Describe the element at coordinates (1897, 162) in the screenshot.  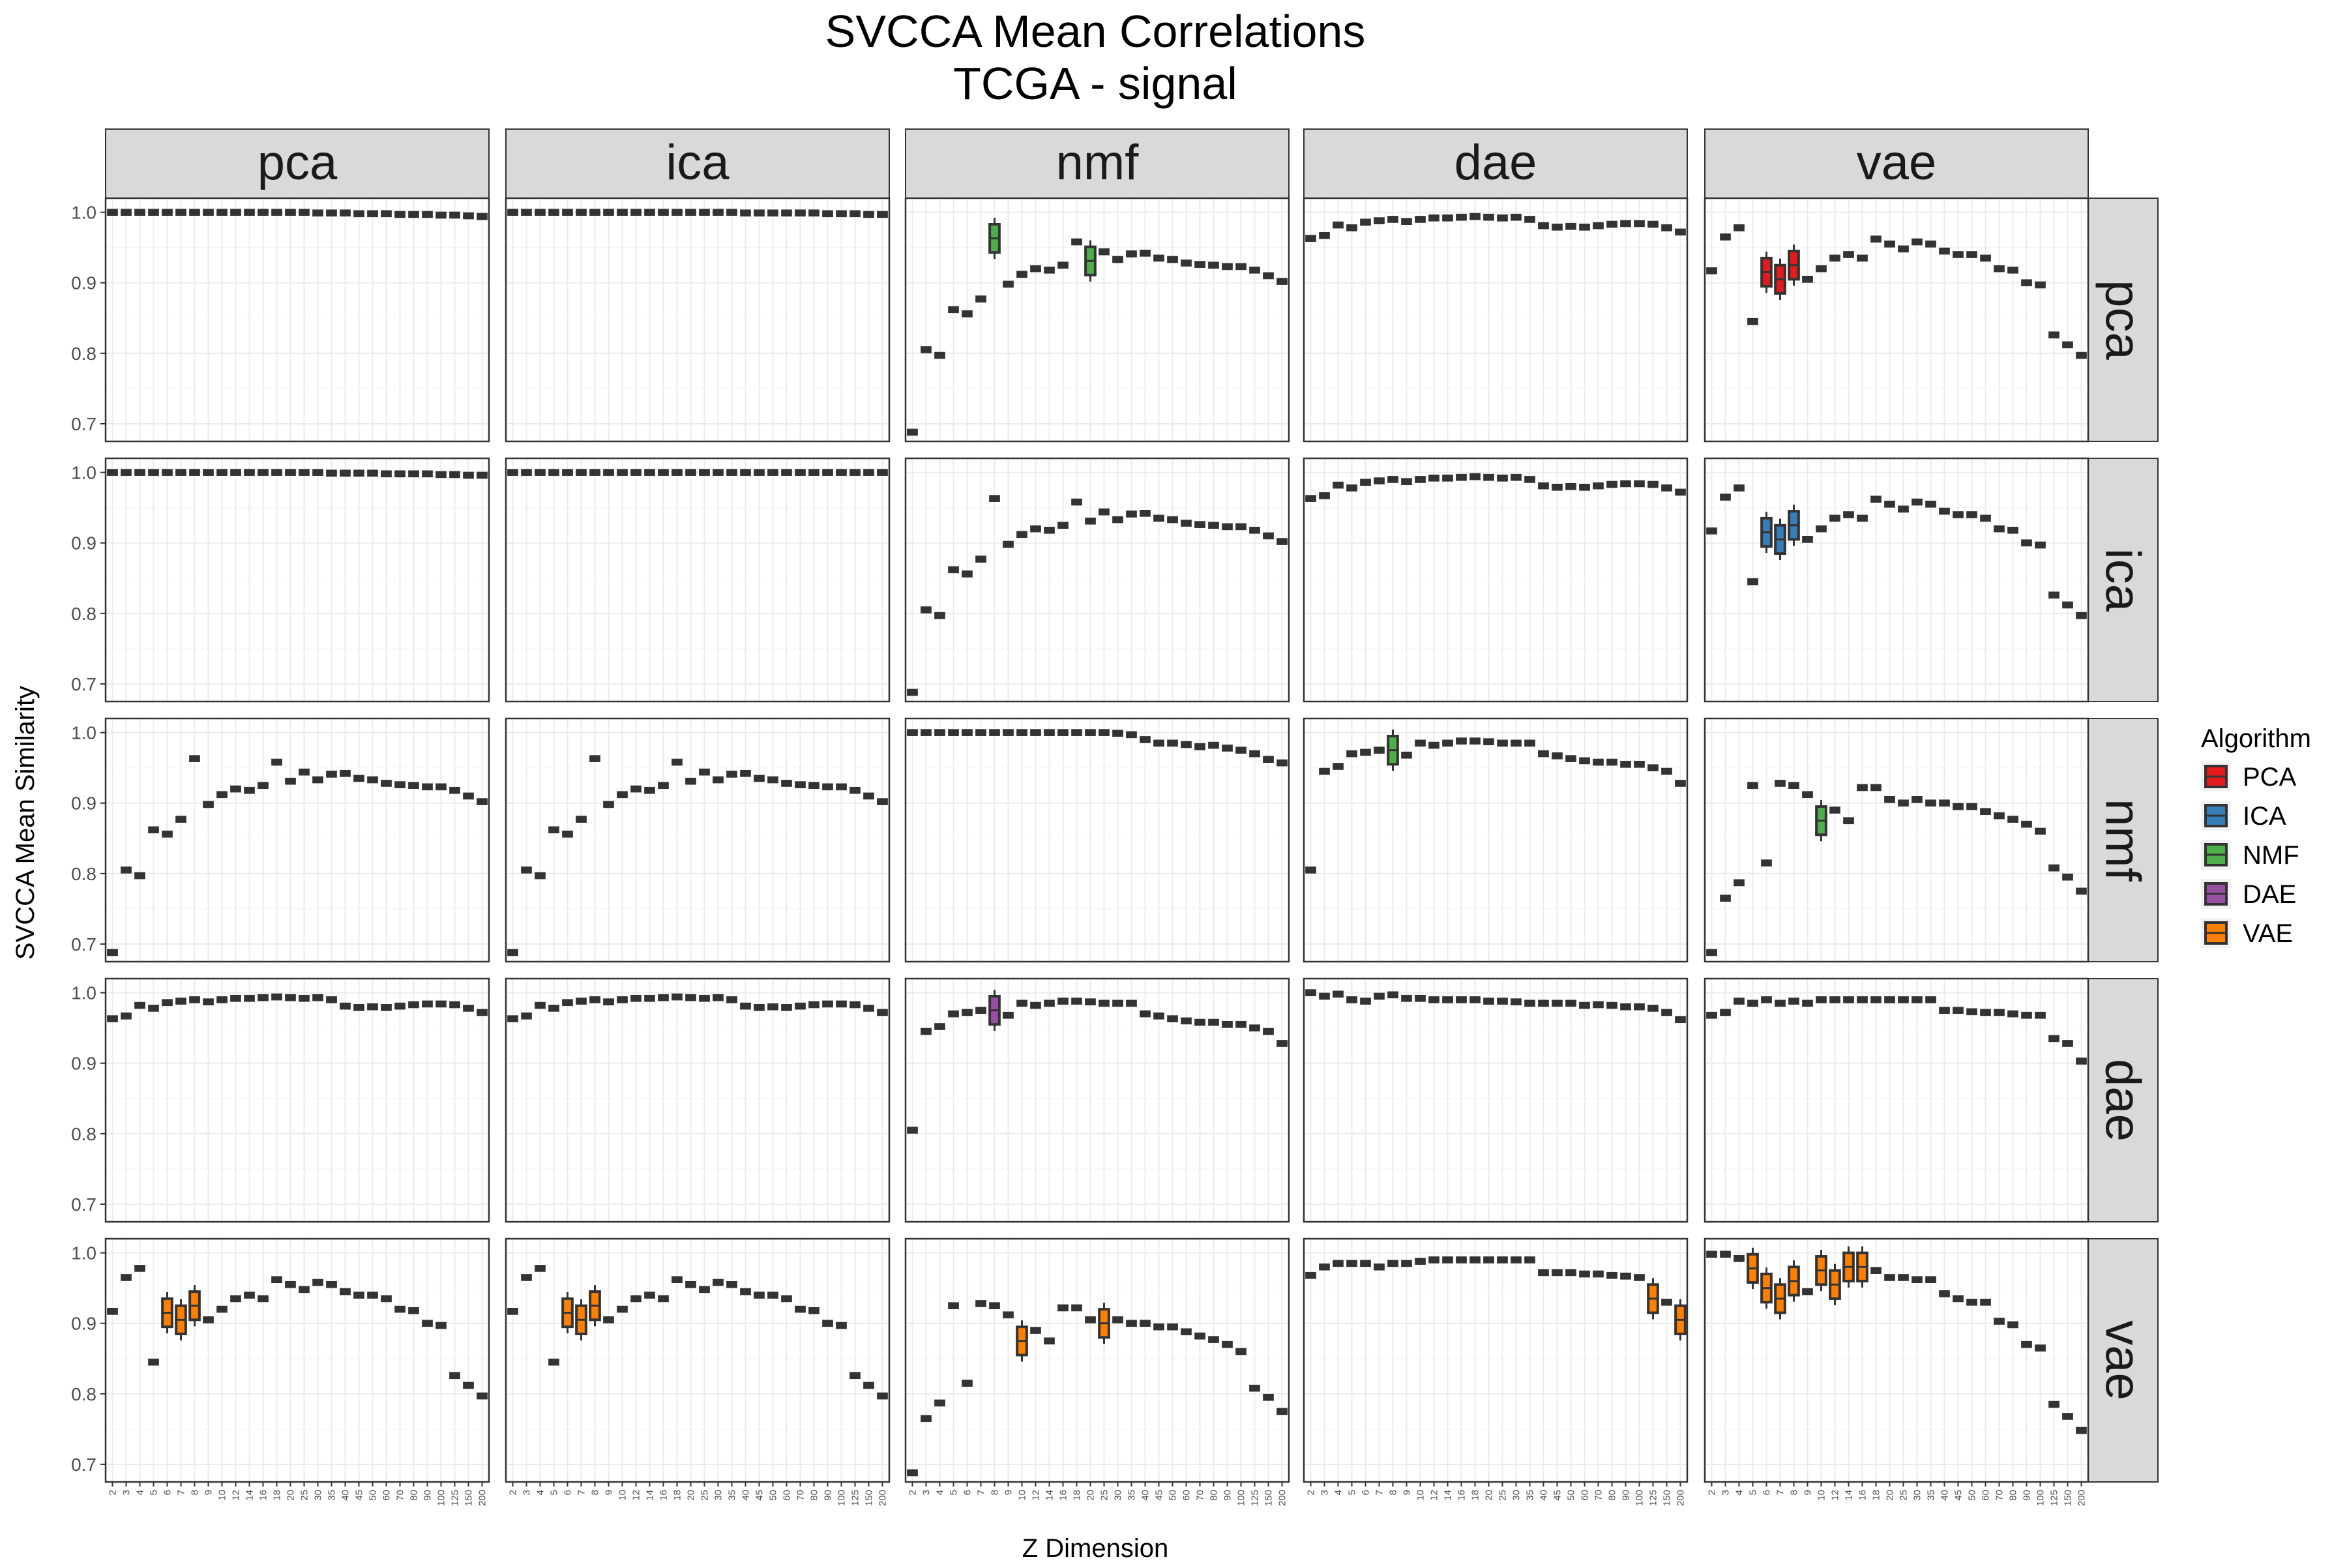
I see `strip-top-label-vae: vae` at that location.